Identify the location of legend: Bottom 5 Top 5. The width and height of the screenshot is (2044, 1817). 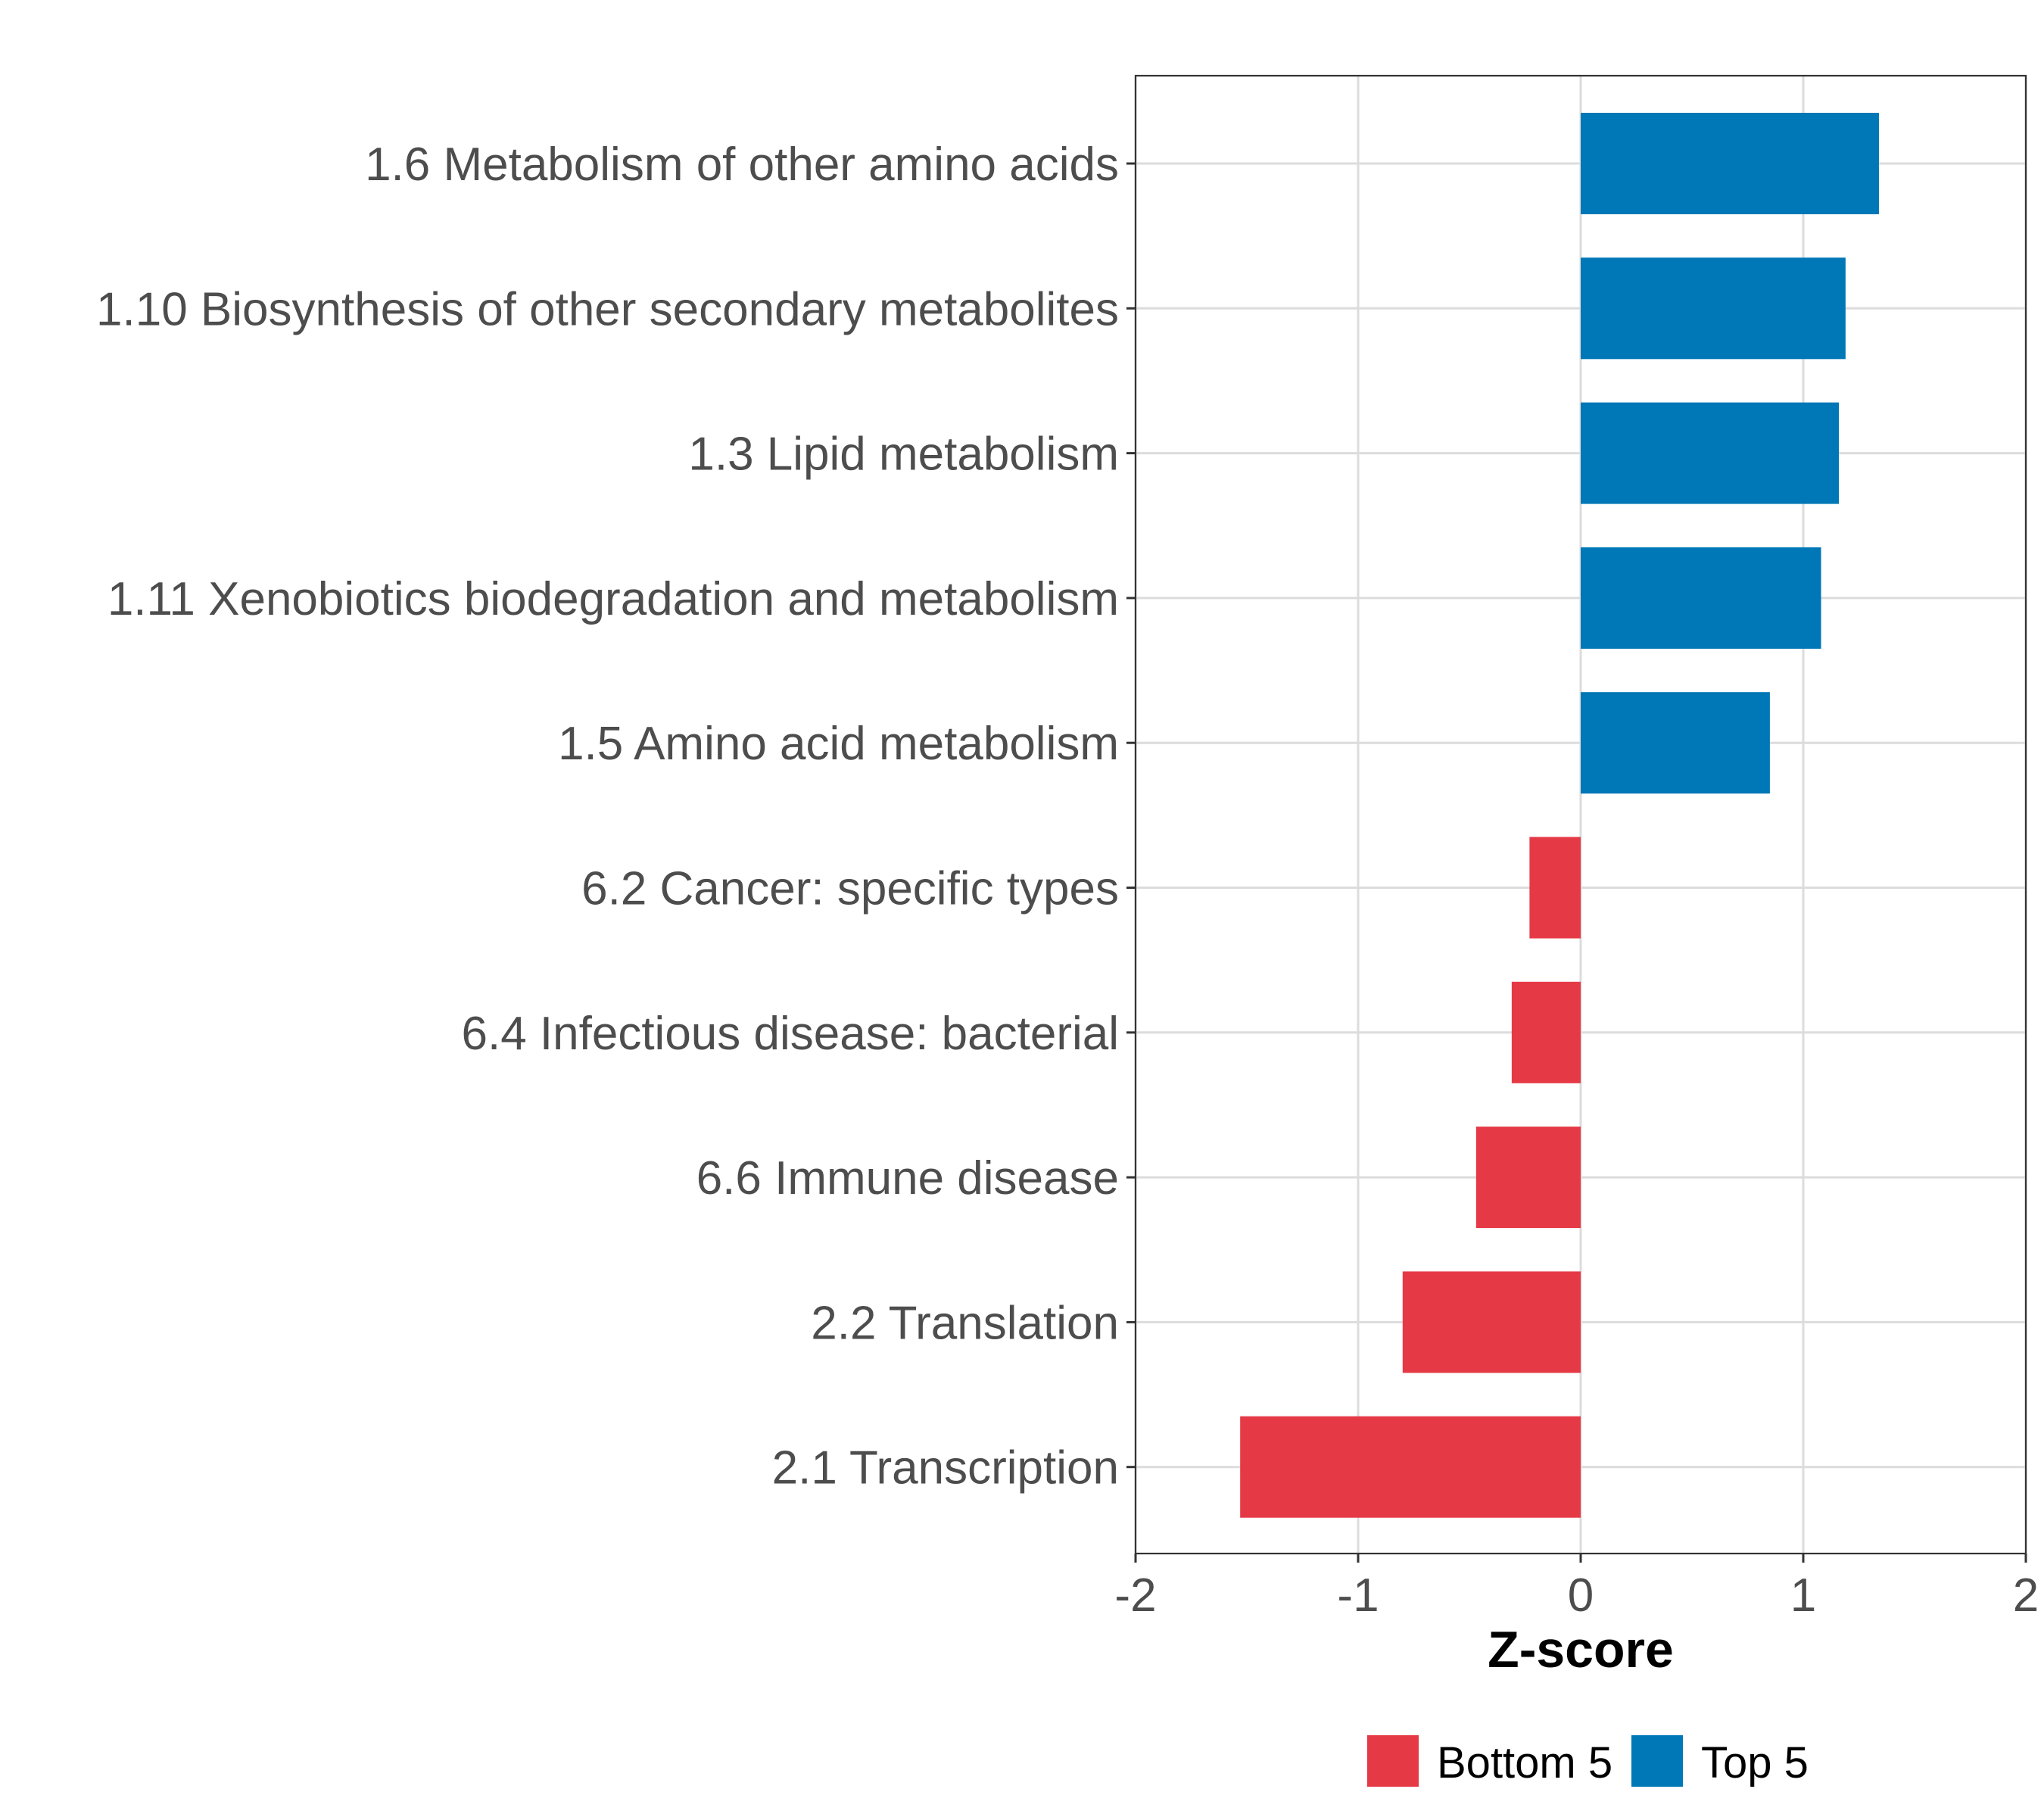
(1588, 1761).